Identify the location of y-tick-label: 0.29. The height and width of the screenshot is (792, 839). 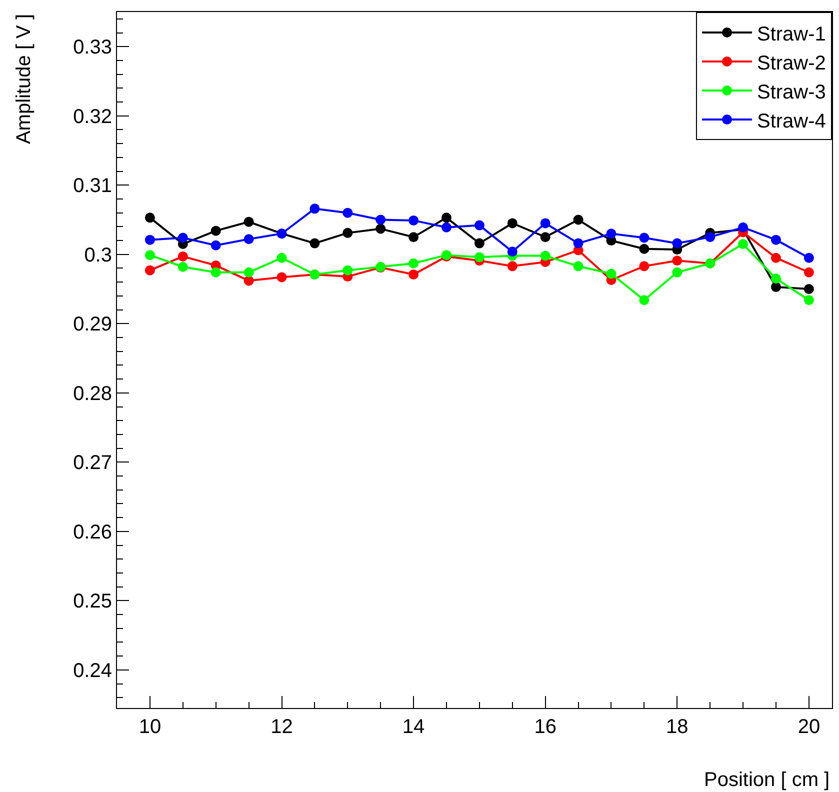
(92, 325).